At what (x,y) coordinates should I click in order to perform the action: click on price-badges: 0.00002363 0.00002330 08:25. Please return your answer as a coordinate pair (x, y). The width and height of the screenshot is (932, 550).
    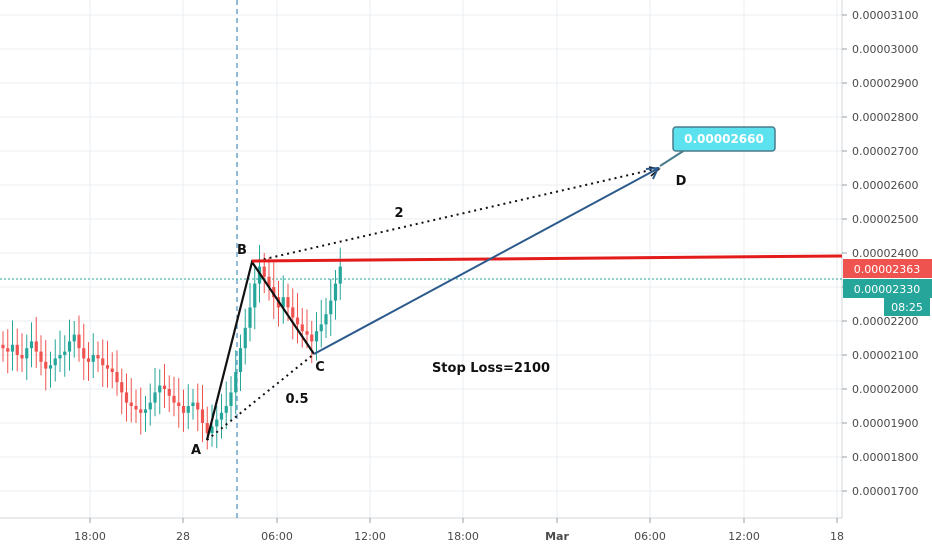
    Looking at the image, I should click on (887, 287).